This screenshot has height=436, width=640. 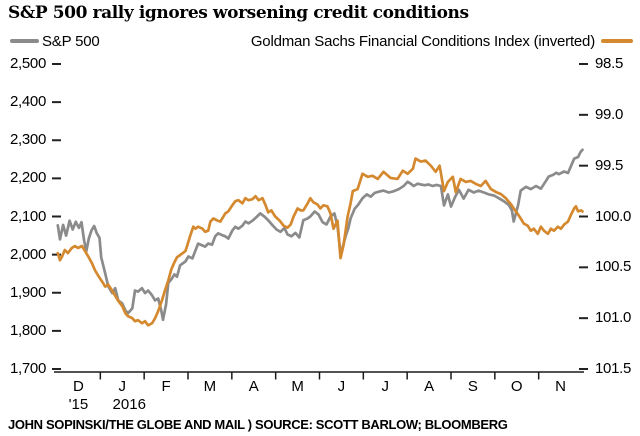 I want to click on month-label: D, so click(x=78, y=386).